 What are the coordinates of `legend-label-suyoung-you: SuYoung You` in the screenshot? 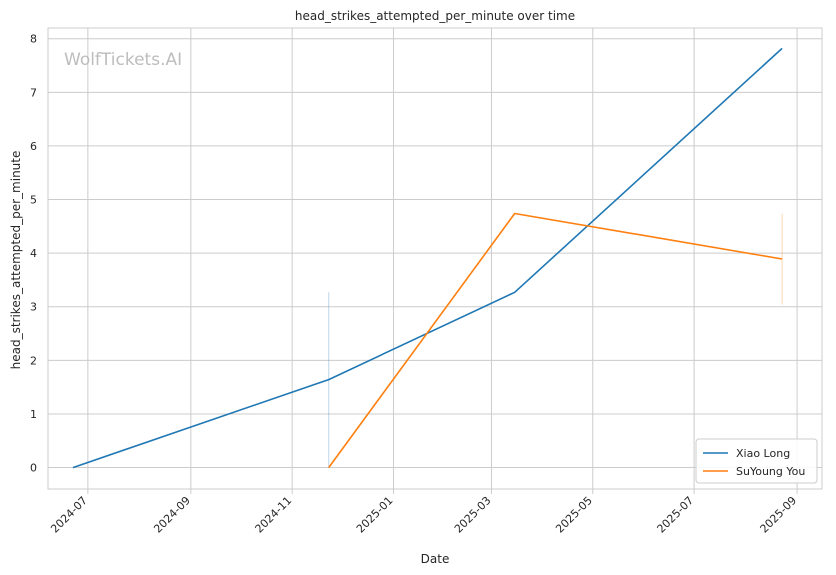 It's located at (770, 471).